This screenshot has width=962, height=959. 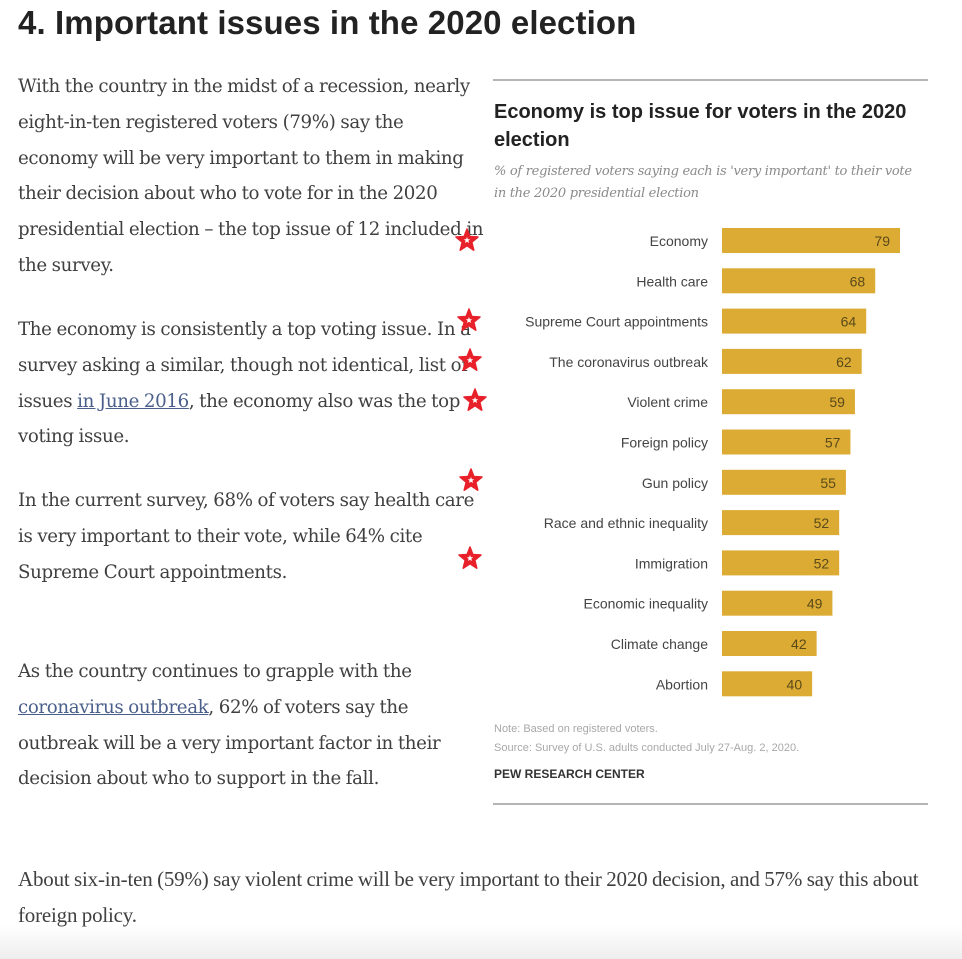 What do you see at coordinates (777, 603) in the screenshot?
I see `bar-economic-inequality` at bounding box center [777, 603].